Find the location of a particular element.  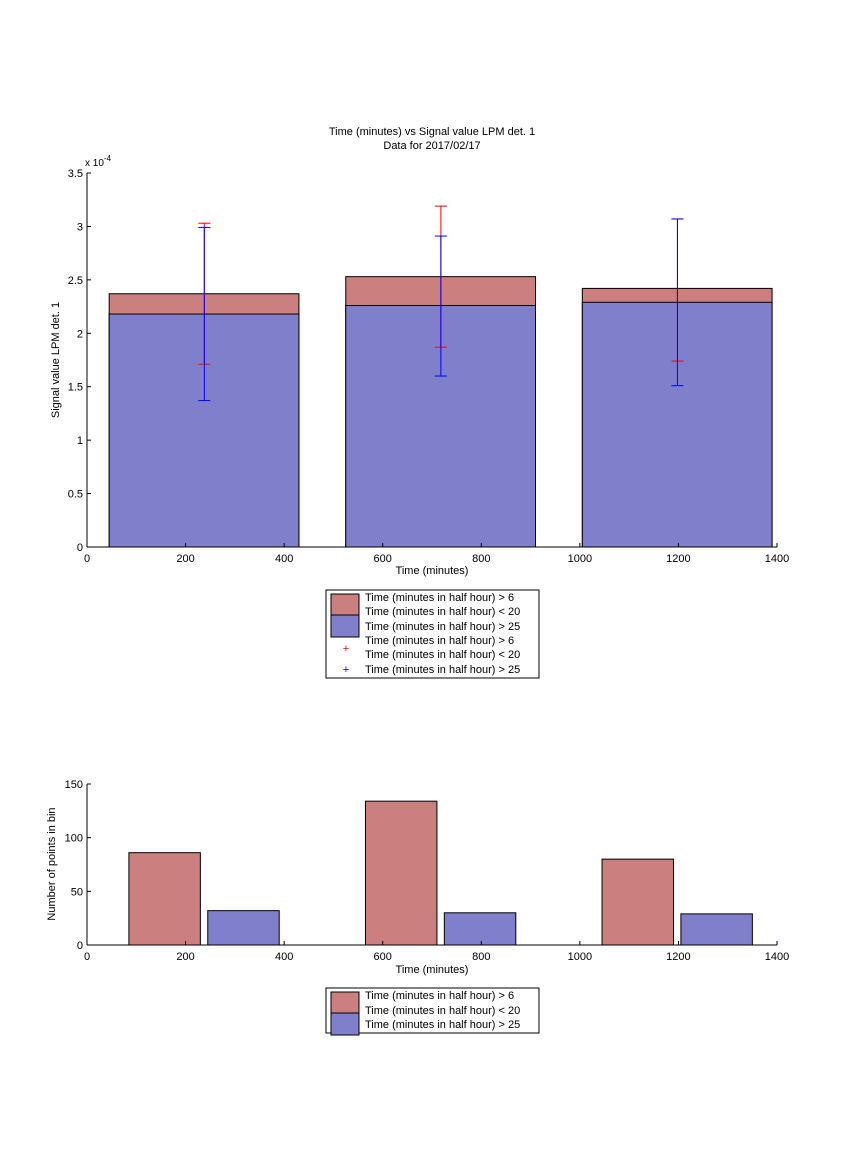

plot-frame is located at coordinates (431, 865).